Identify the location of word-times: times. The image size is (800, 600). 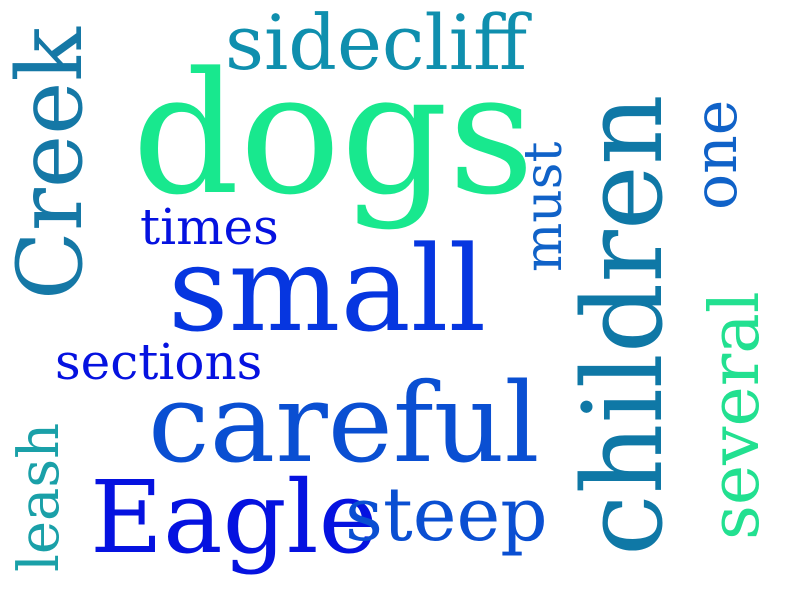
(209, 227).